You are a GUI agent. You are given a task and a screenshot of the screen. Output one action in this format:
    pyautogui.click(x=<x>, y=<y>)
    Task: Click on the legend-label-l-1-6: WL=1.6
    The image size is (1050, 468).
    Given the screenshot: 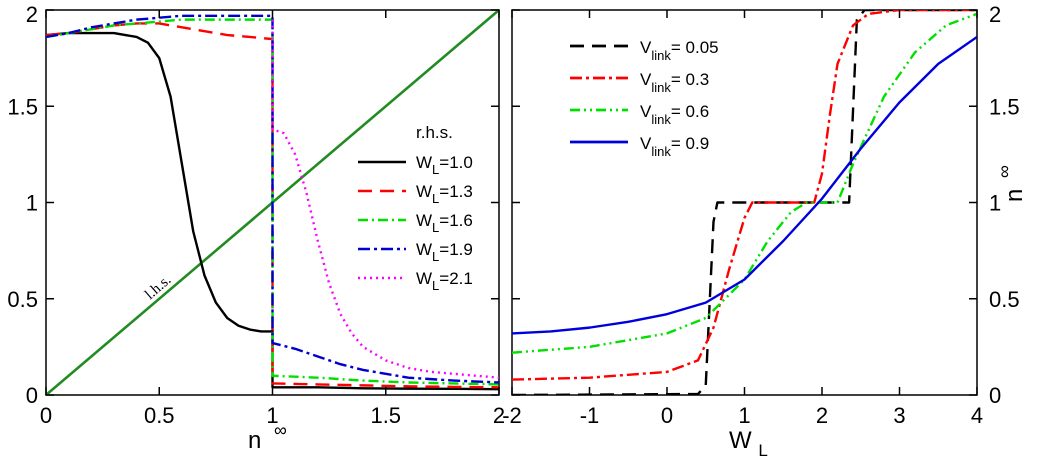 What is the action you would take?
    pyautogui.click(x=444, y=223)
    